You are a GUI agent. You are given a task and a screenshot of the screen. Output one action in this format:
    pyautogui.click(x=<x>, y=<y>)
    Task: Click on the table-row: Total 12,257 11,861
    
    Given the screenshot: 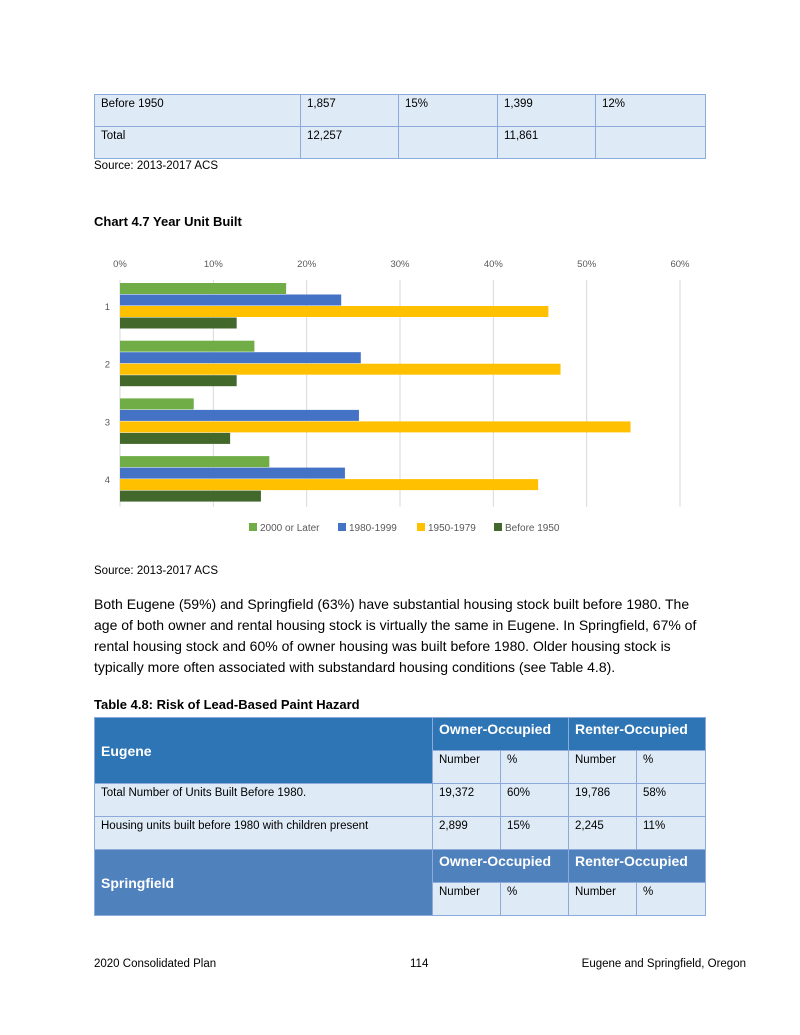 What is the action you would take?
    pyautogui.click(x=400, y=142)
    